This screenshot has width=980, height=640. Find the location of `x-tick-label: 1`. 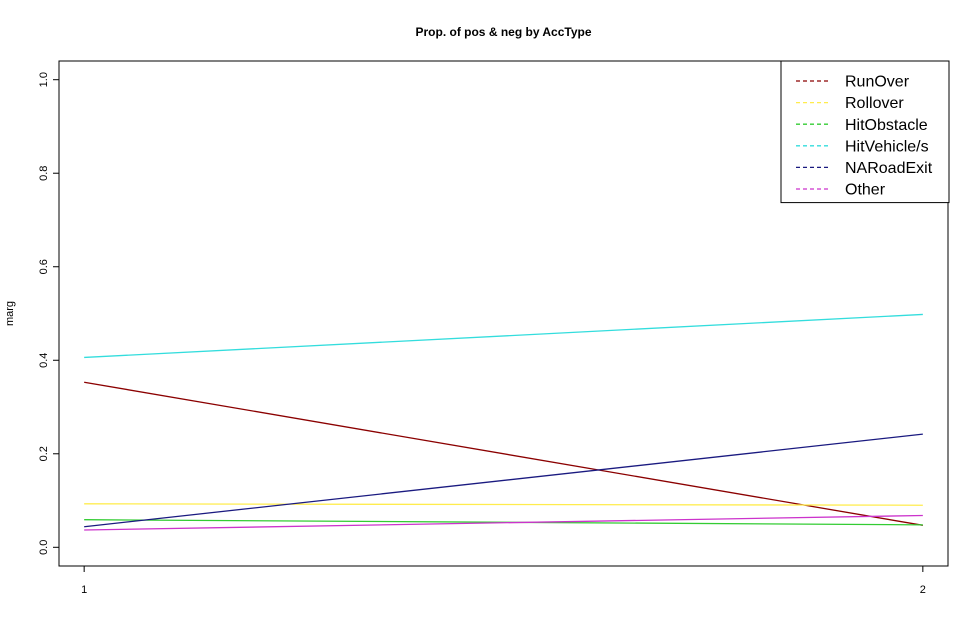

x-tick-label: 1 is located at coordinates (84, 590).